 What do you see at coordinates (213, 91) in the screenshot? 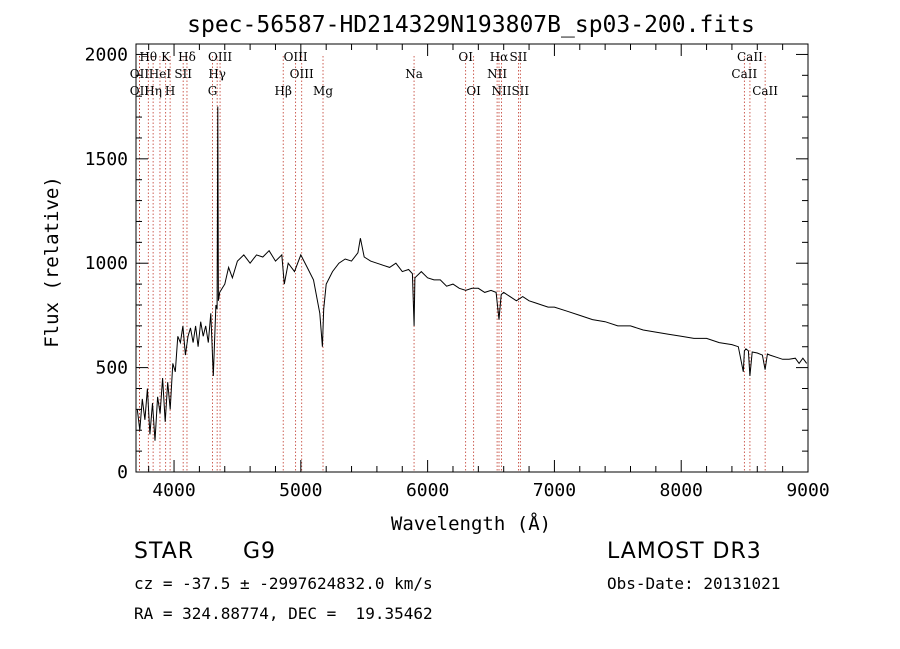
I see `line-label: G` at bounding box center [213, 91].